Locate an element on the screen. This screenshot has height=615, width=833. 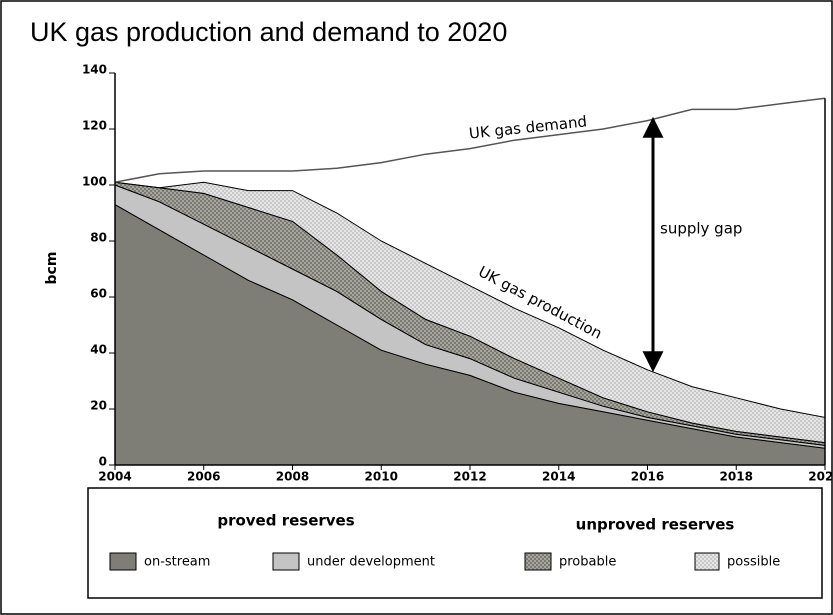
y-tick-label: 80 is located at coordinates (98, 238).